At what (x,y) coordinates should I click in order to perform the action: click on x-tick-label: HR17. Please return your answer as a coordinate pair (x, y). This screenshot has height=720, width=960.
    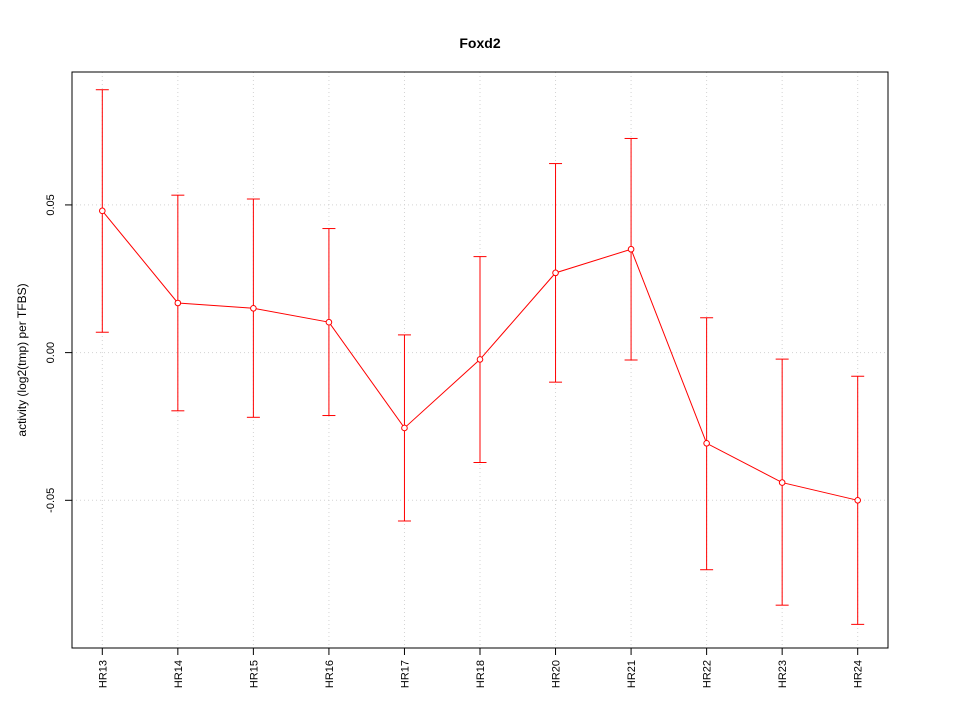
    Looking at the image, I should click on (405, 674).